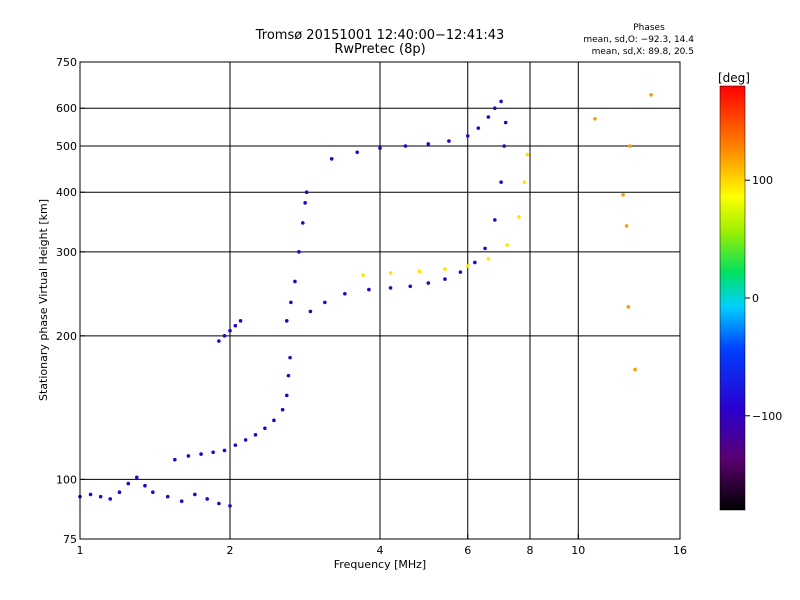  What do you see at coordinates (578, 550) in the screenshot?
I see `x-tick-label: 10` at bounding box center [578, 550].